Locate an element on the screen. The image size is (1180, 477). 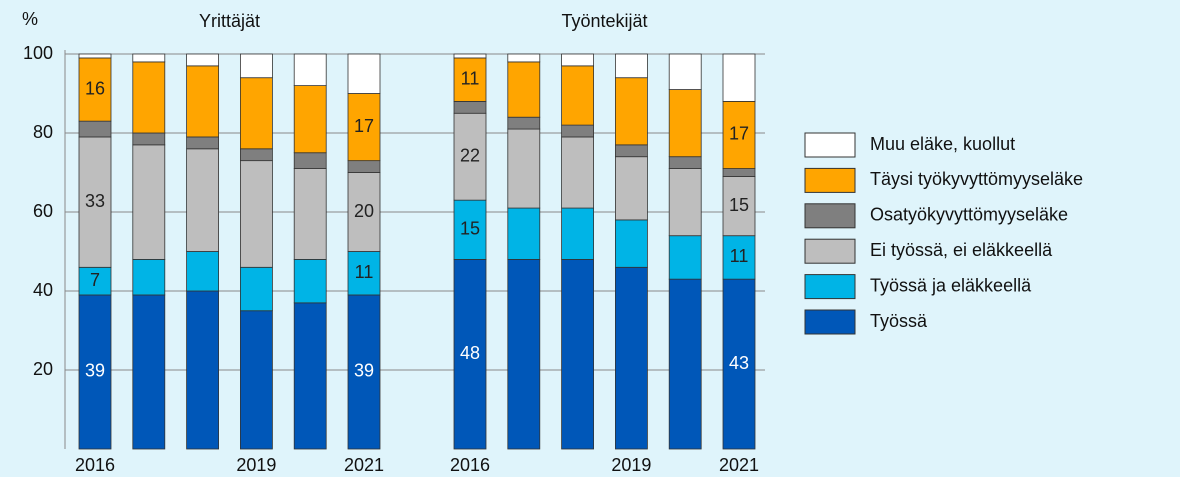
y-unit: % is located at coordinates (30, 19).